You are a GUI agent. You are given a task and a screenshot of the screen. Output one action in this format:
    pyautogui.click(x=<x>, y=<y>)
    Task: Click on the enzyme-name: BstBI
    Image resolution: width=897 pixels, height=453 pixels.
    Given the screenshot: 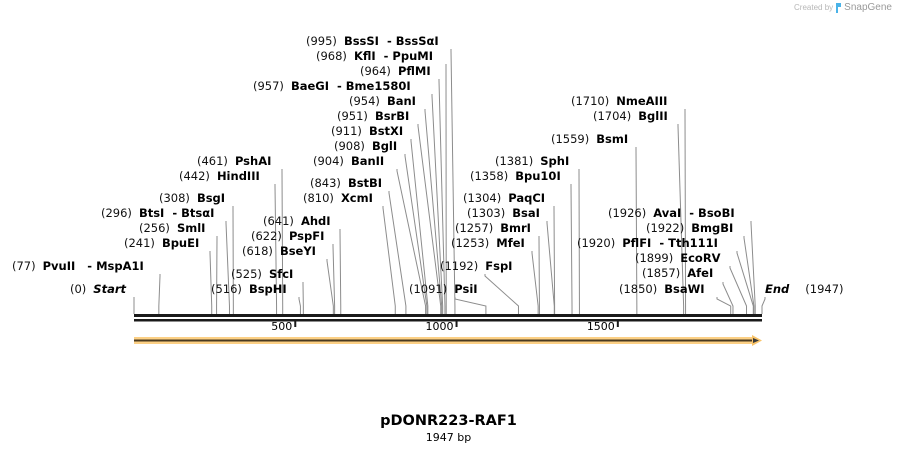 What is the action you would take?
    pyautogui.click(x=365, y=183)
    